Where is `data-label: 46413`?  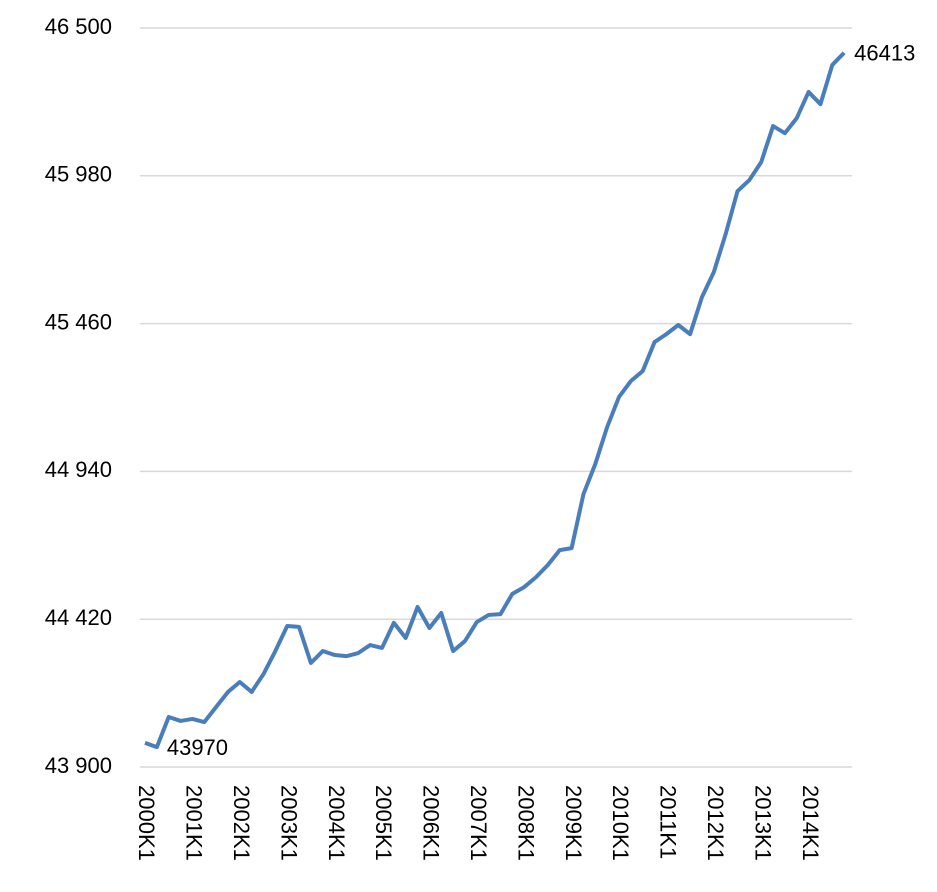
data-label: 46413 is located at coordinates (884, 53).